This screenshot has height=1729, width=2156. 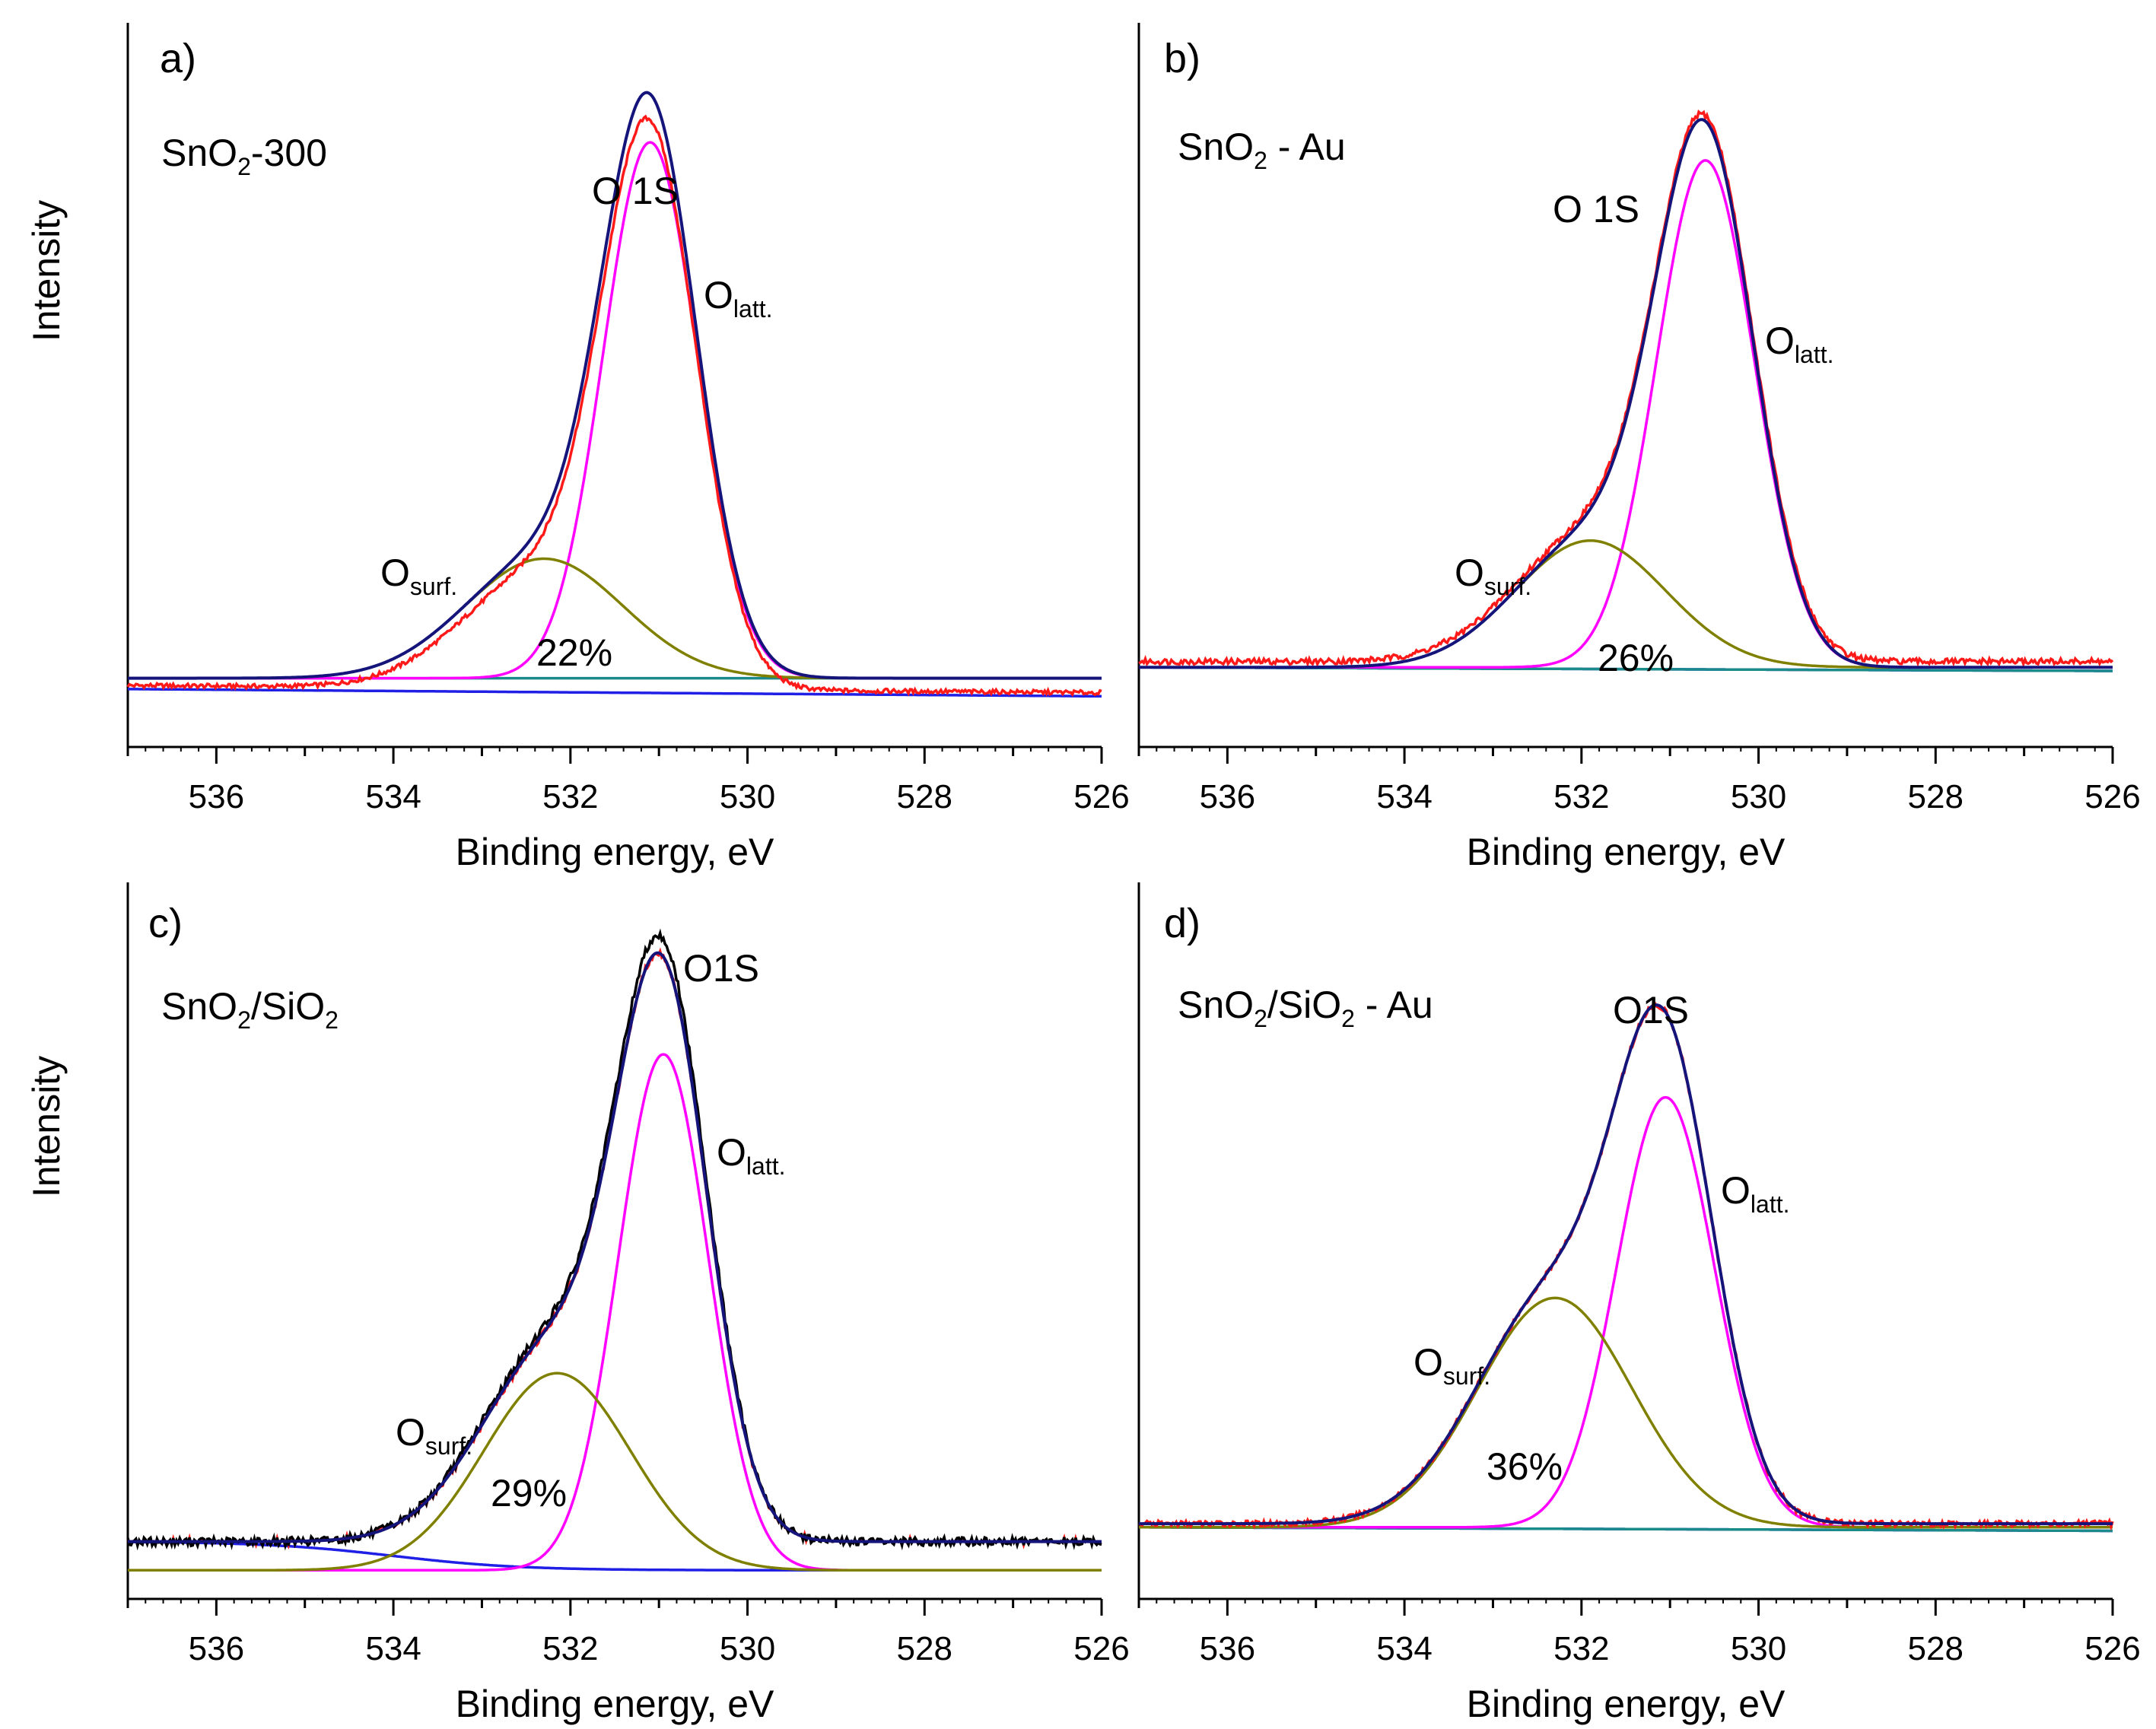 I want to click on surface-percent-label: 26%, so click(x=1636, y=658).